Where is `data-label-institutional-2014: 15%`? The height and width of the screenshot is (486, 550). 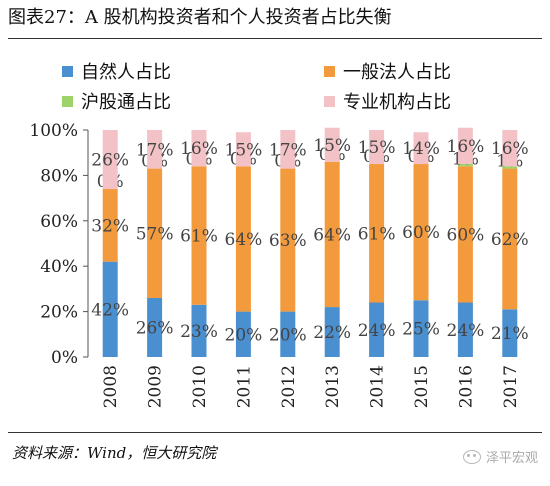 data-label-institutional-2014: 15% is located at coordinates (377, 148).